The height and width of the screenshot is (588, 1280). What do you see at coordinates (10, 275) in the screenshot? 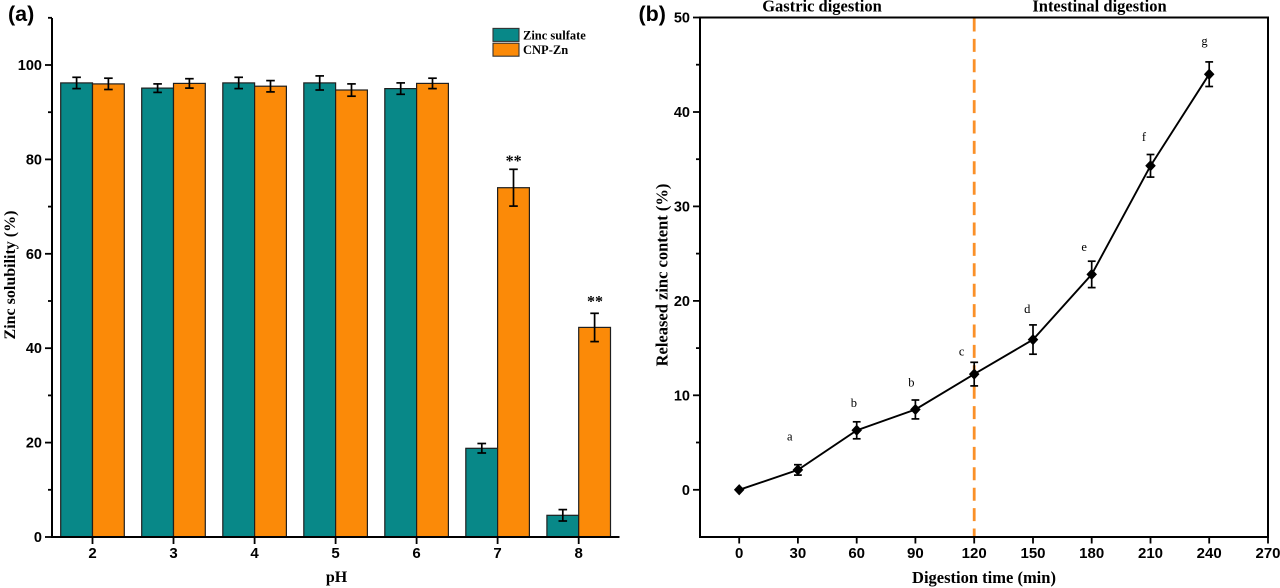
I see `svg-text: Zinc solubility (%)` at bounding box center [10, 275].